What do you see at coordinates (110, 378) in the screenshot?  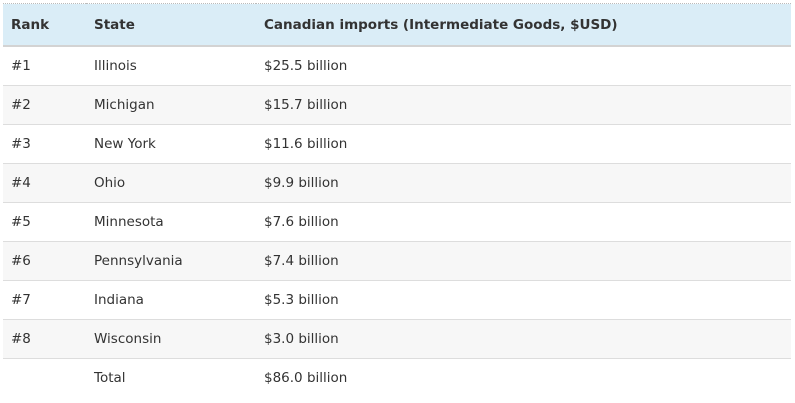 I see `cell-state: Total` at bounding box center [110, 378].